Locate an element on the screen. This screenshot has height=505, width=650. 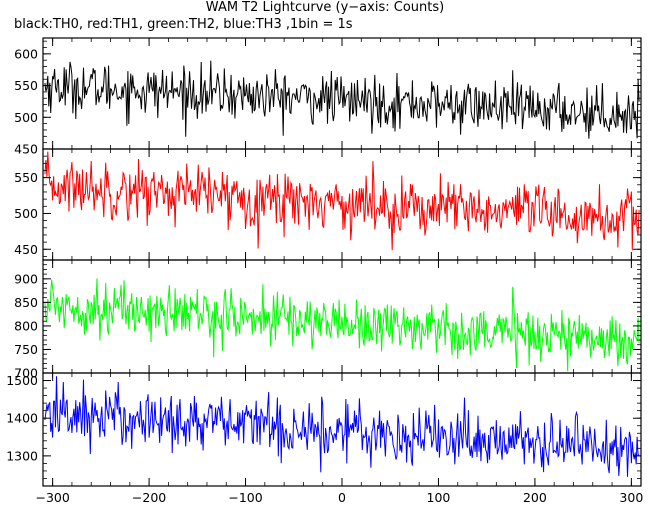
y-tick-label: 1500 is located at coordinates (22, 380).